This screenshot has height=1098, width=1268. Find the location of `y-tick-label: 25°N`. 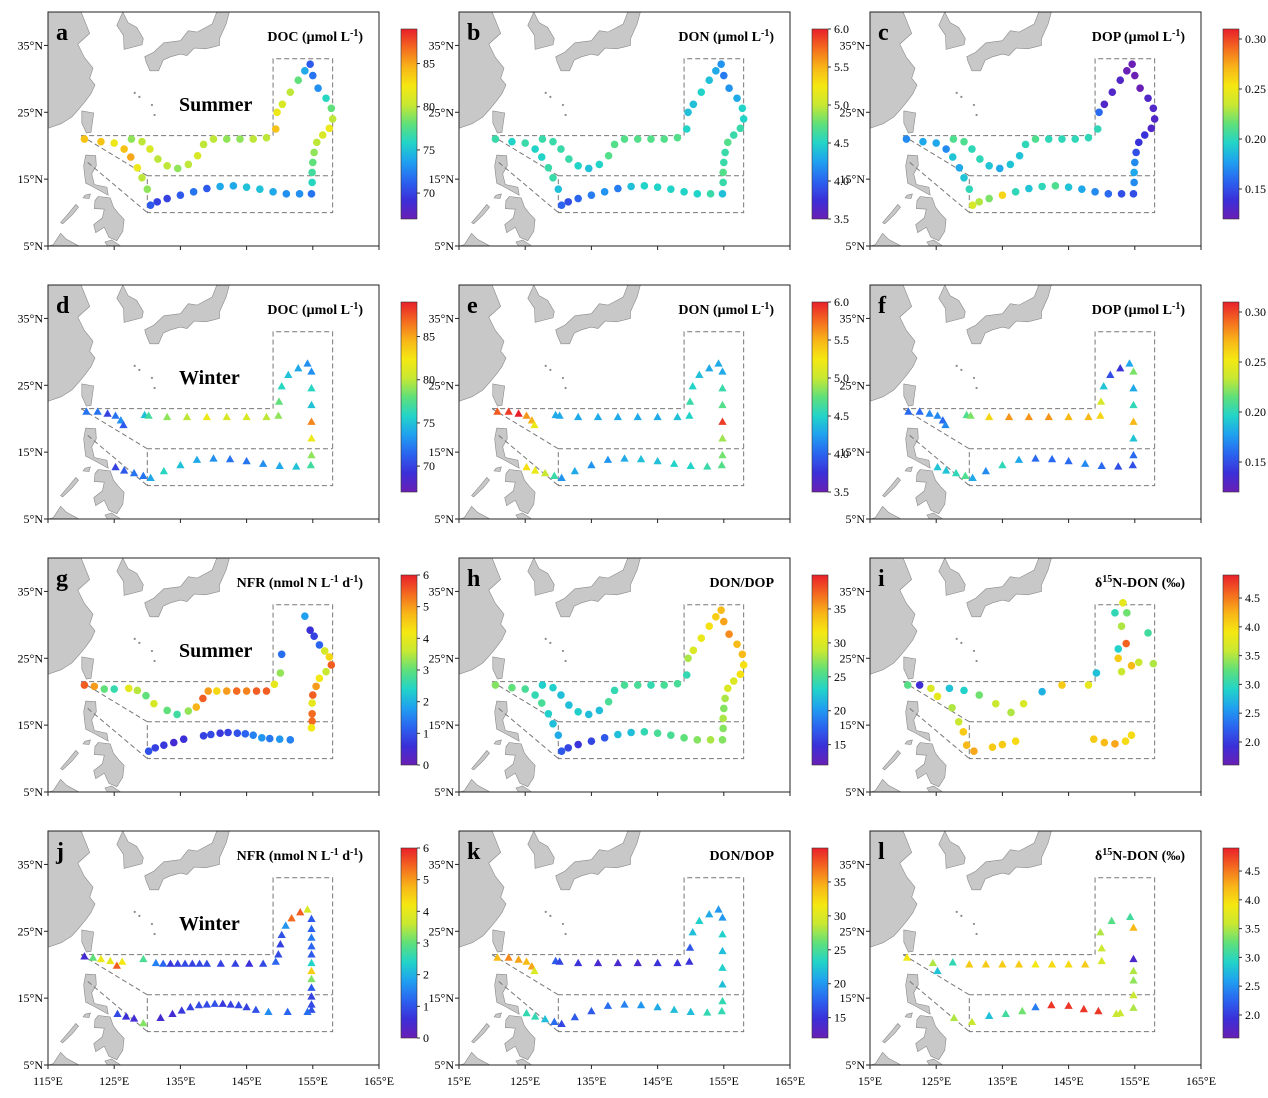

y-tick-label: 25°N is located at coordinates (442, 385).